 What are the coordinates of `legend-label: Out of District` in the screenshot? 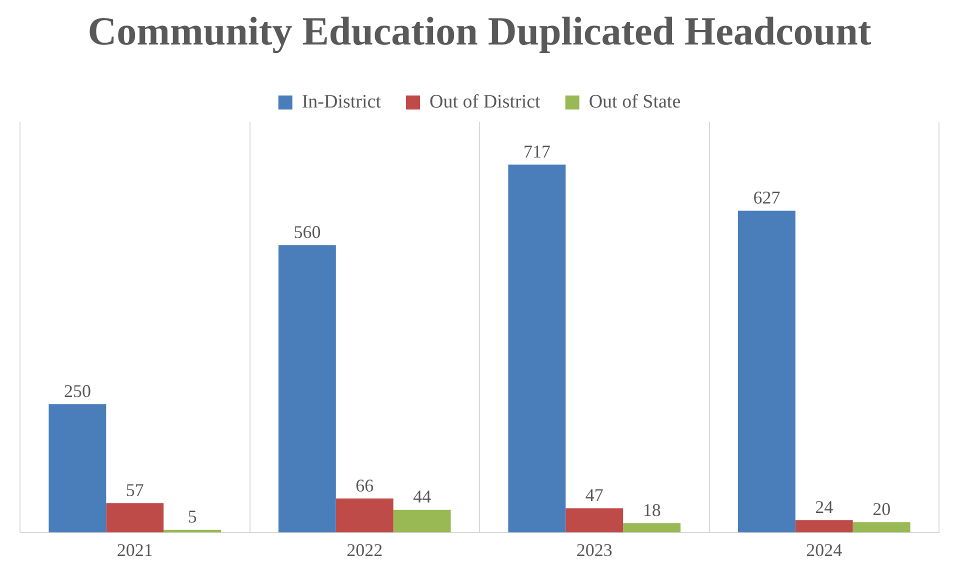 It's located at (486, 101).